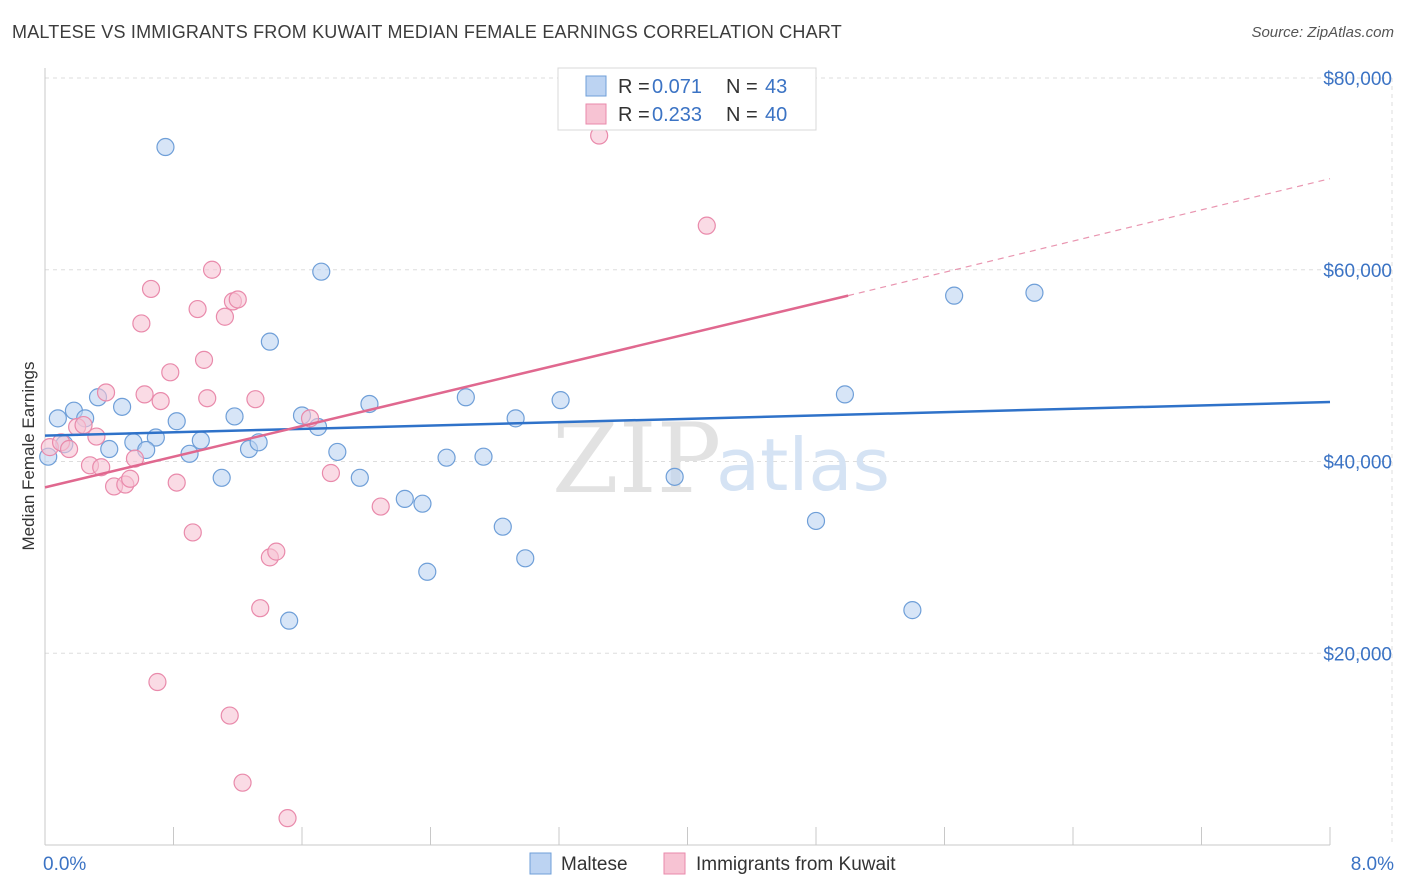  Describe the element at coordinates (1357, 367) in the screenshot. I see `y-tick-labels: $20,000 $40,000 $60,000 $80,000` at that location.